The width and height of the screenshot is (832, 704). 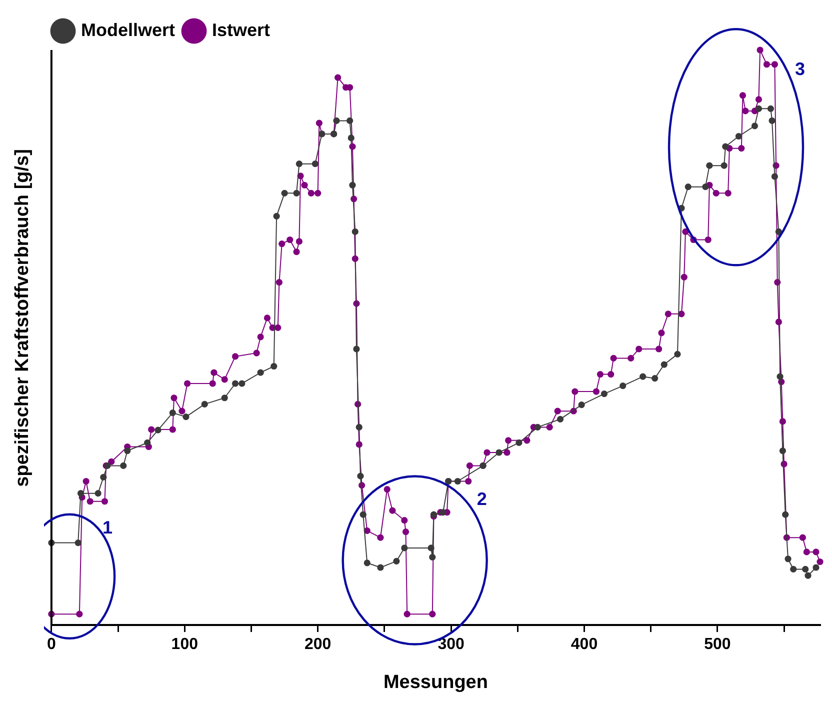 I want to click on x-tick-label: 300, so click(x=451, y=645).